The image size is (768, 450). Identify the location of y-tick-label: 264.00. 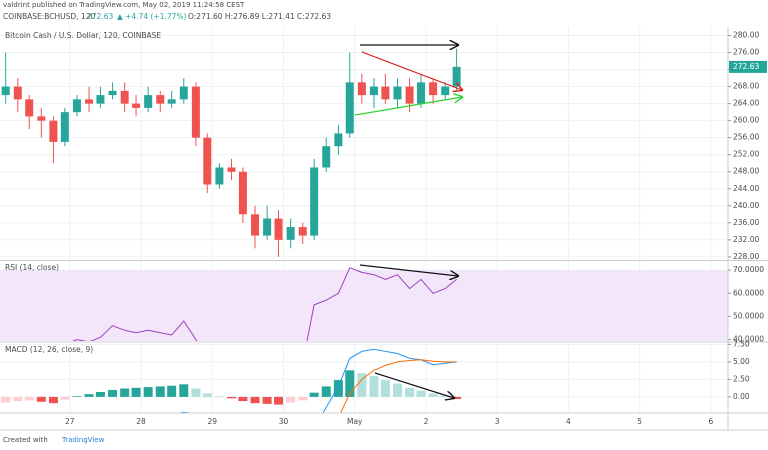
(746, 103).